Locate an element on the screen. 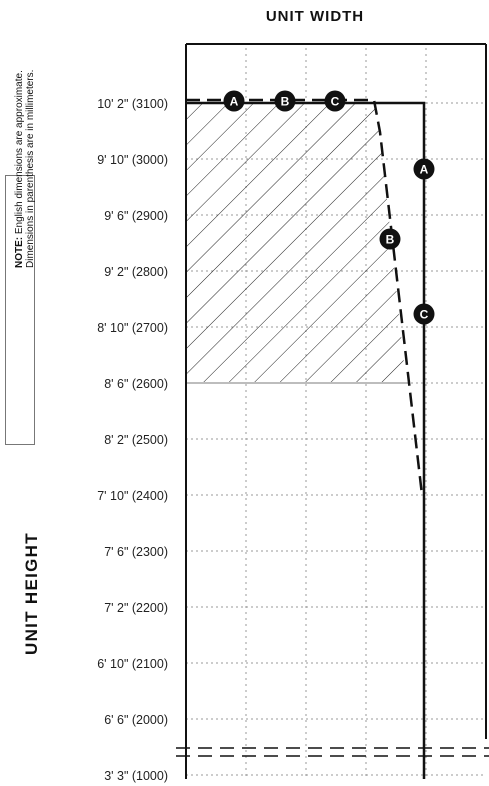  y-tick-label: 9' 2" (2800) is located at coordinates (136, 272).